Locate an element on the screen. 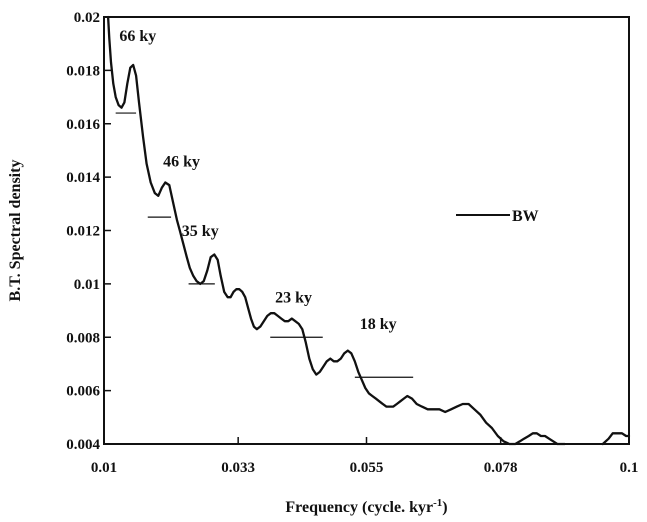 The width and height of the screenshot is (647, 522). series-line-bw-segment is located at coordinates (616, 439).